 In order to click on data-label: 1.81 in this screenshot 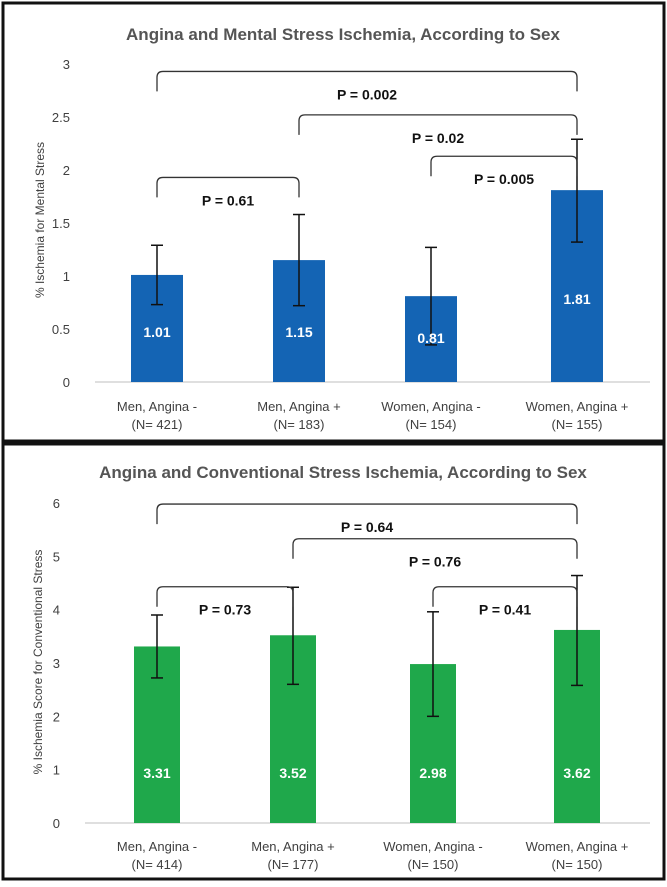, I will do `click(576, 299)`.